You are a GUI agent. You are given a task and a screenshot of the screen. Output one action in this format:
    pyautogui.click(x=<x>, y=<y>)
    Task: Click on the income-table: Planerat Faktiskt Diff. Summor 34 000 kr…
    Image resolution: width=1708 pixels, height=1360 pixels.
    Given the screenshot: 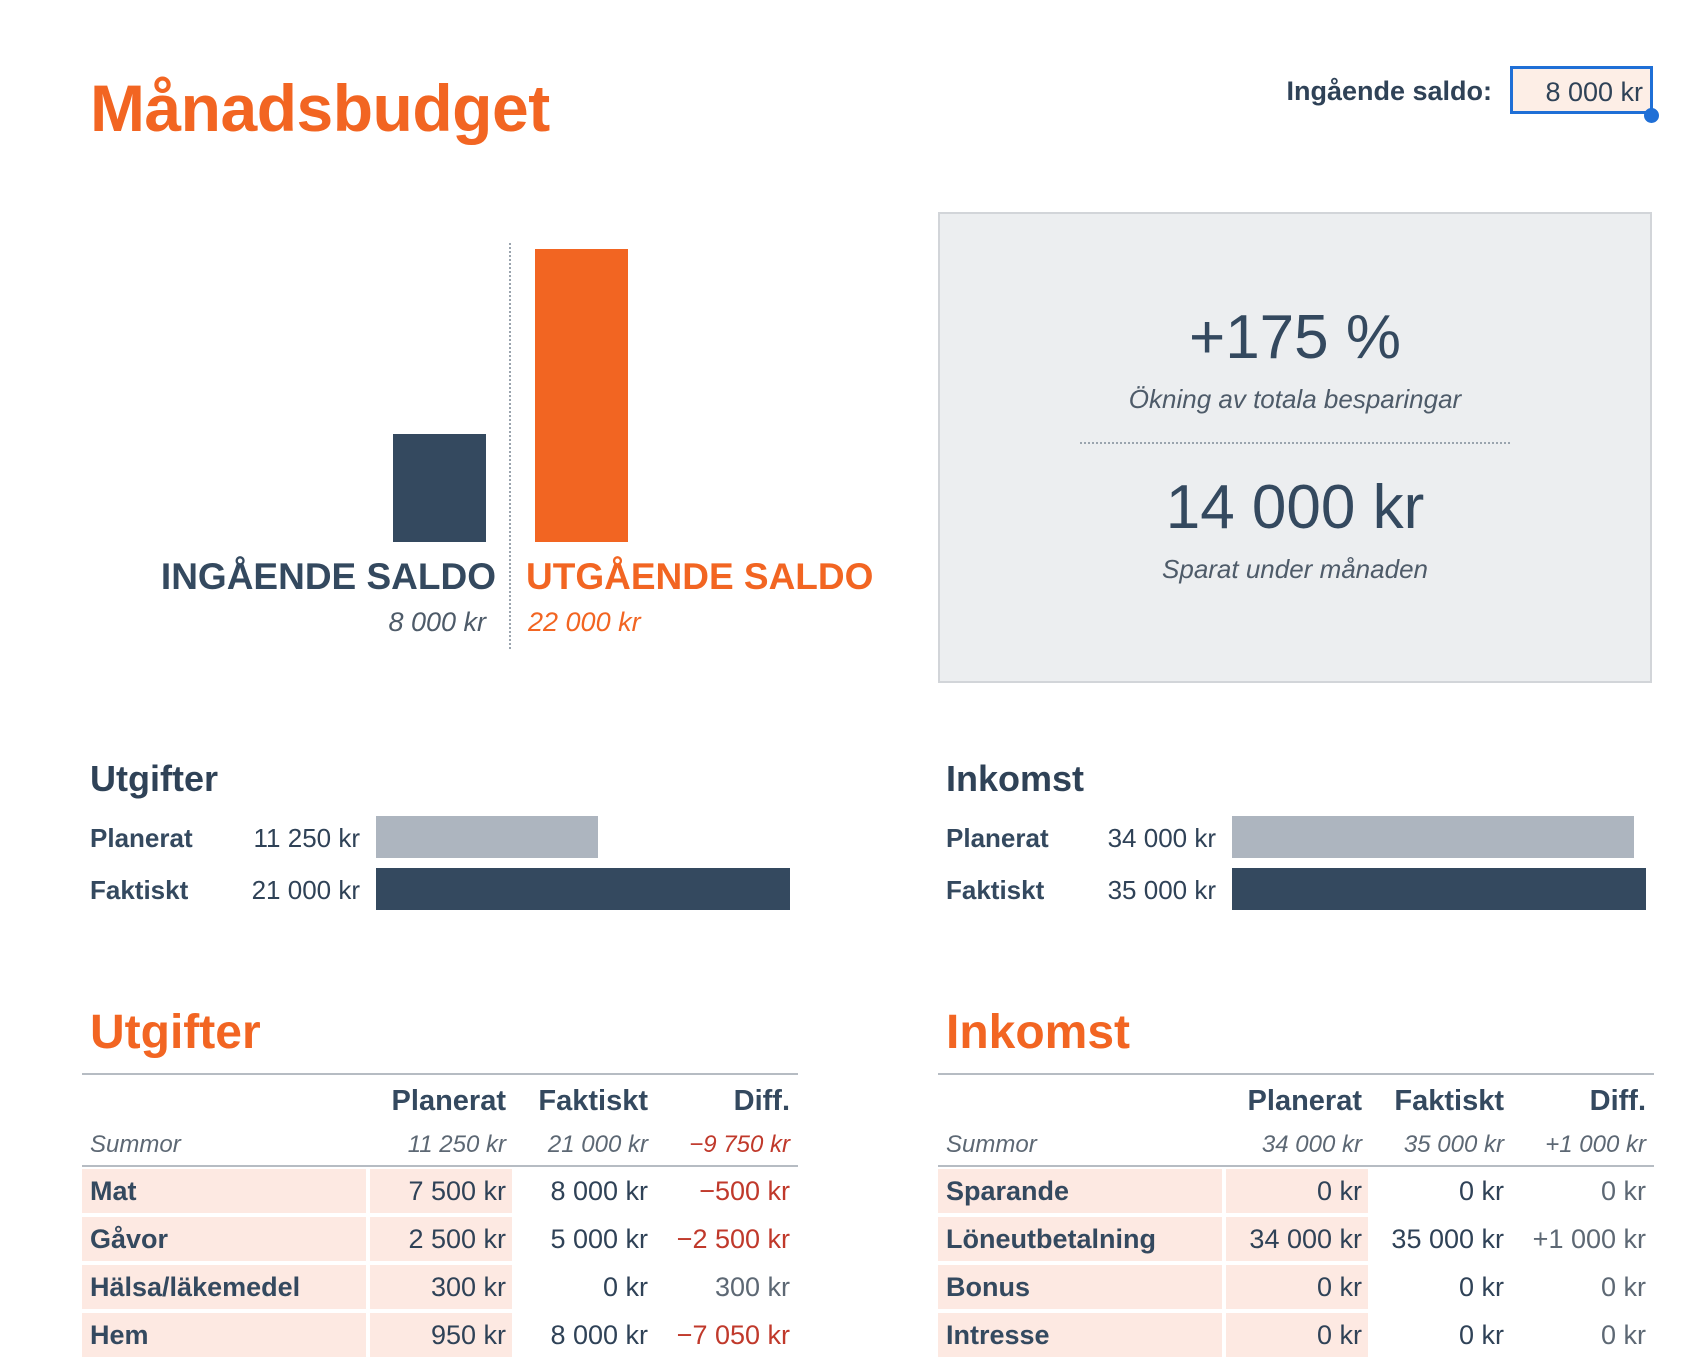 What is the action you would take?
    pyautogui.click(x=1296, y=1216)
    